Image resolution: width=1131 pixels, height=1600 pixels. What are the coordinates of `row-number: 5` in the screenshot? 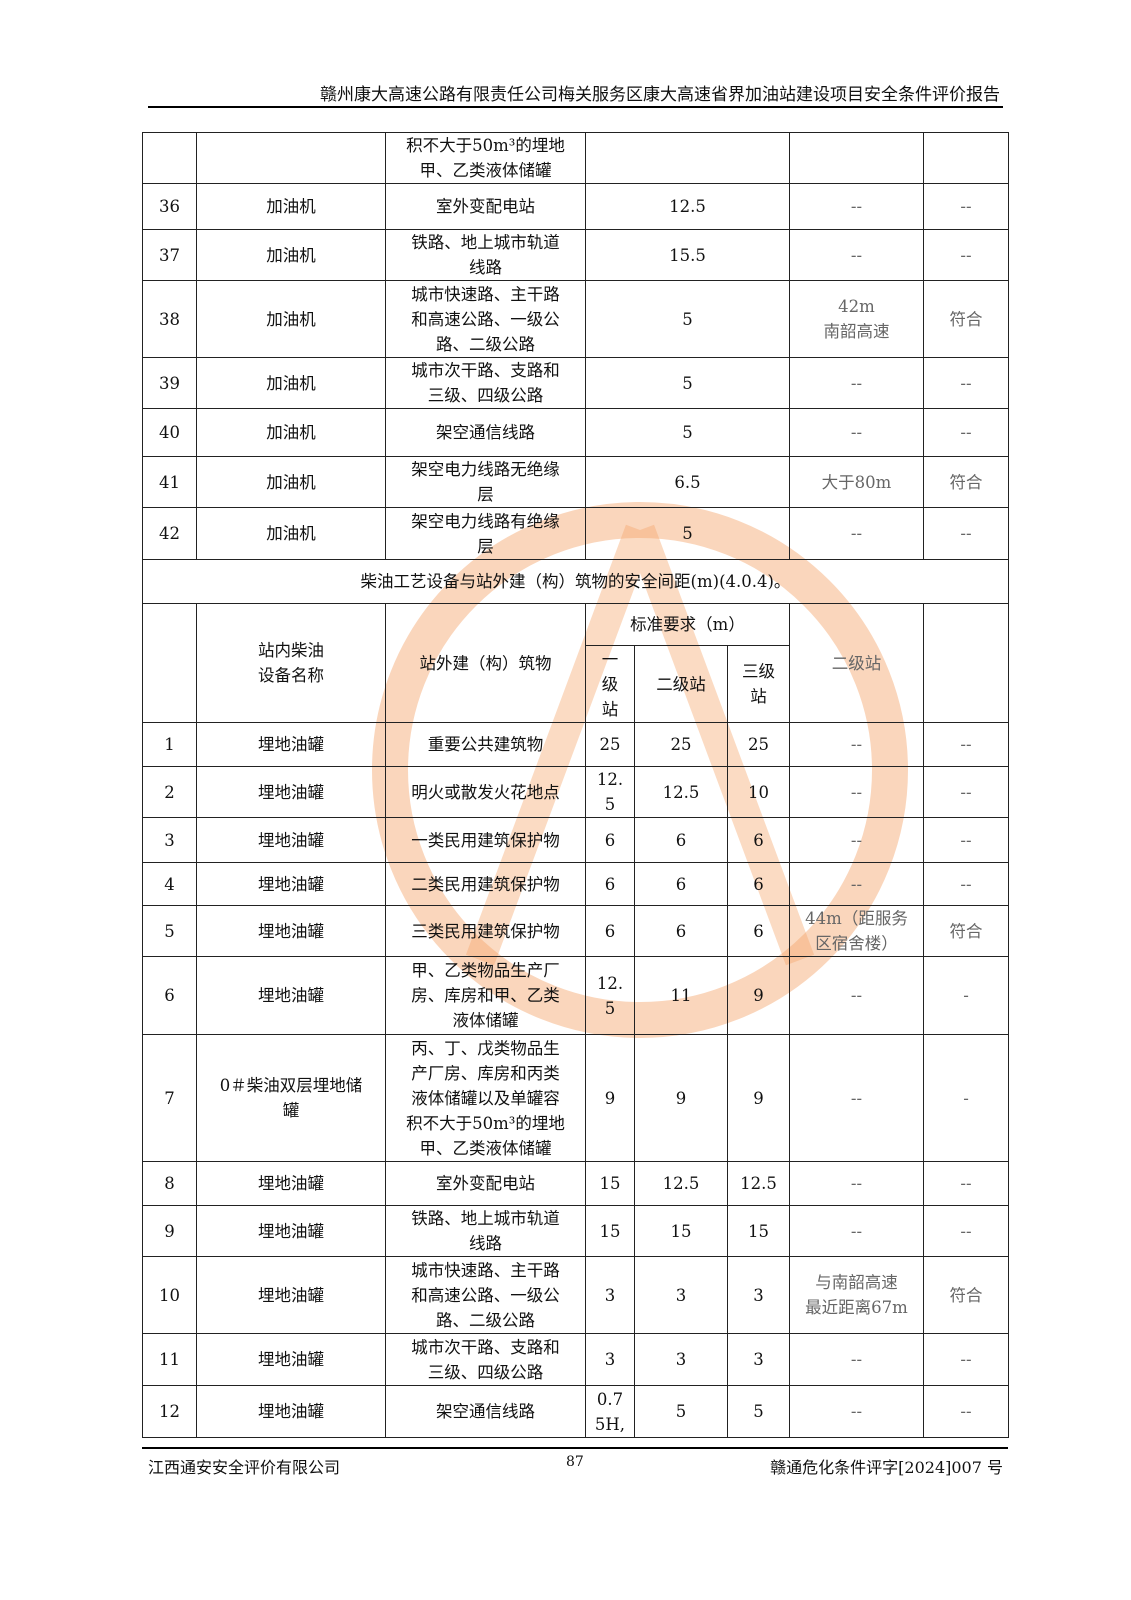 It's located at (169, 931).